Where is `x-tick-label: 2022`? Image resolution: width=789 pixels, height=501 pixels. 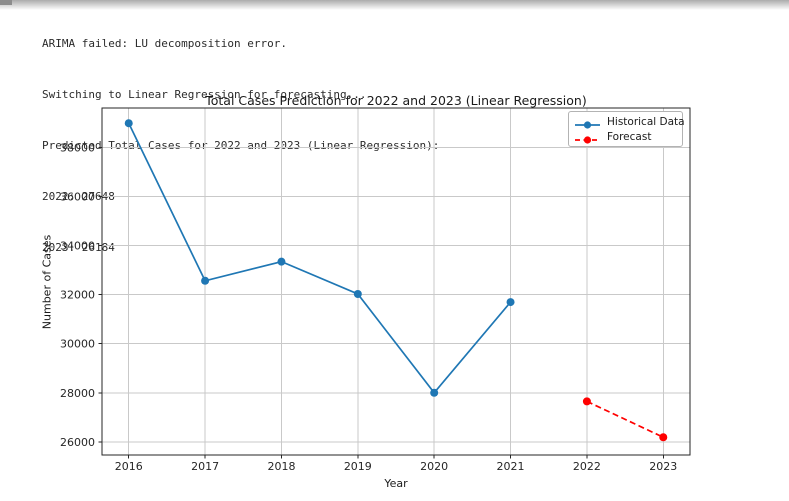 x-tick-label: 2022 is located at coordinates (587, 466).